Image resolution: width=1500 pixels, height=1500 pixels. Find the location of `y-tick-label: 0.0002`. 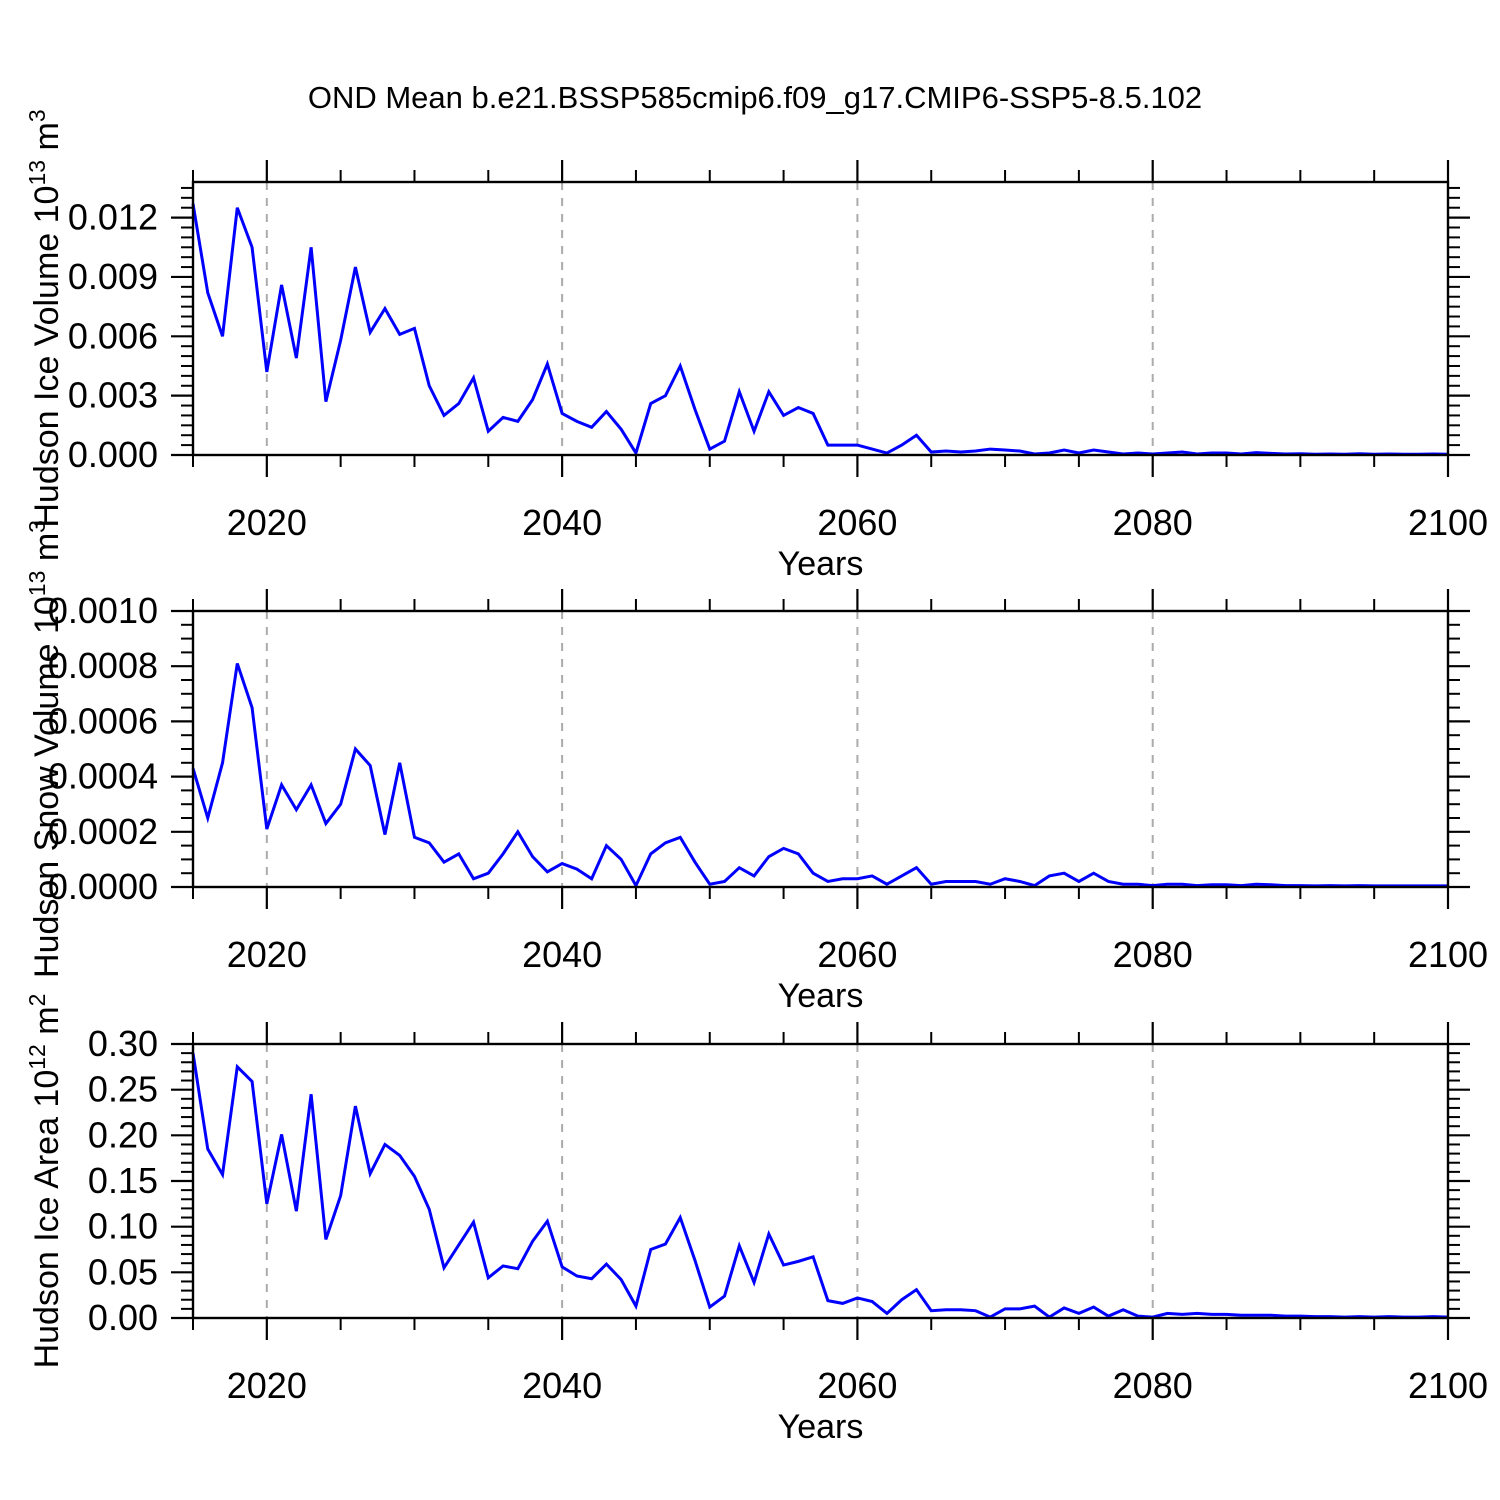

y-tick-label: 0.0002 is located at coordinates (103, 831).